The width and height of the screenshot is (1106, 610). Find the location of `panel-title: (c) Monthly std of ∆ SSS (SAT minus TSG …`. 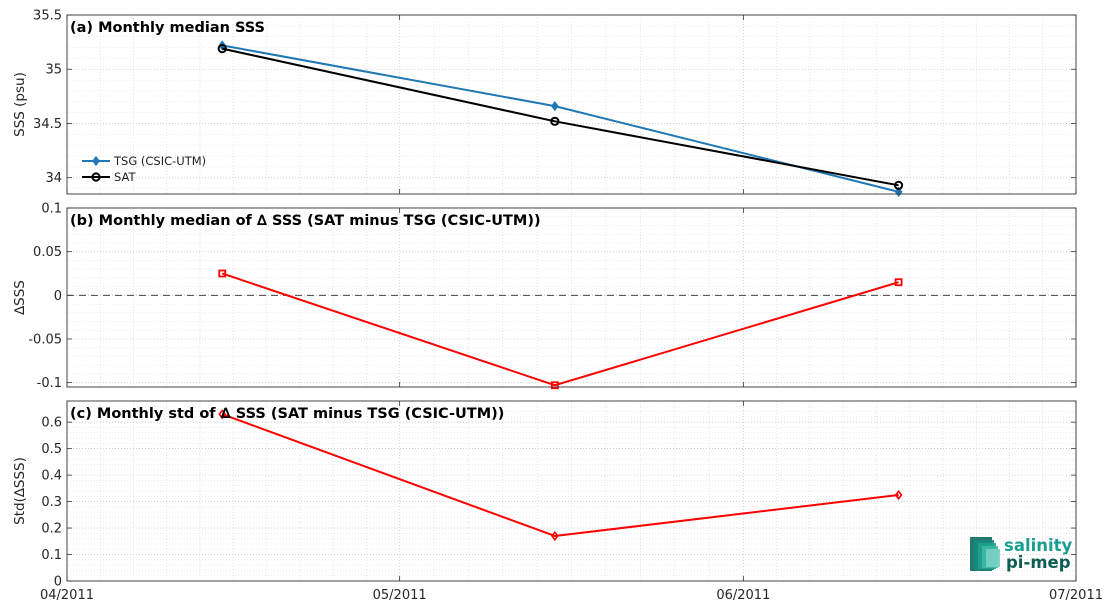

panel-title: (c) Monthly std of ∆ SSS (SAT minus TSG … is located at coordinates (287, 414).